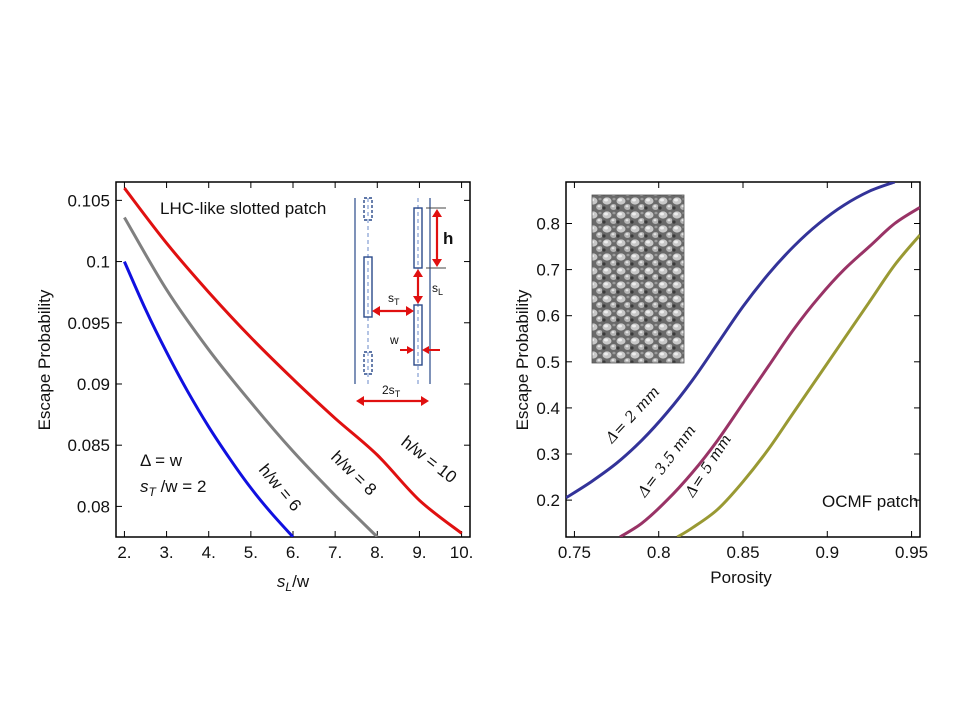 The width and height of the screenshot is (960, 720). Describe the element at coordinates (293, 583) in the screenshot. I see `x-axis-label: sL/w` at that location.